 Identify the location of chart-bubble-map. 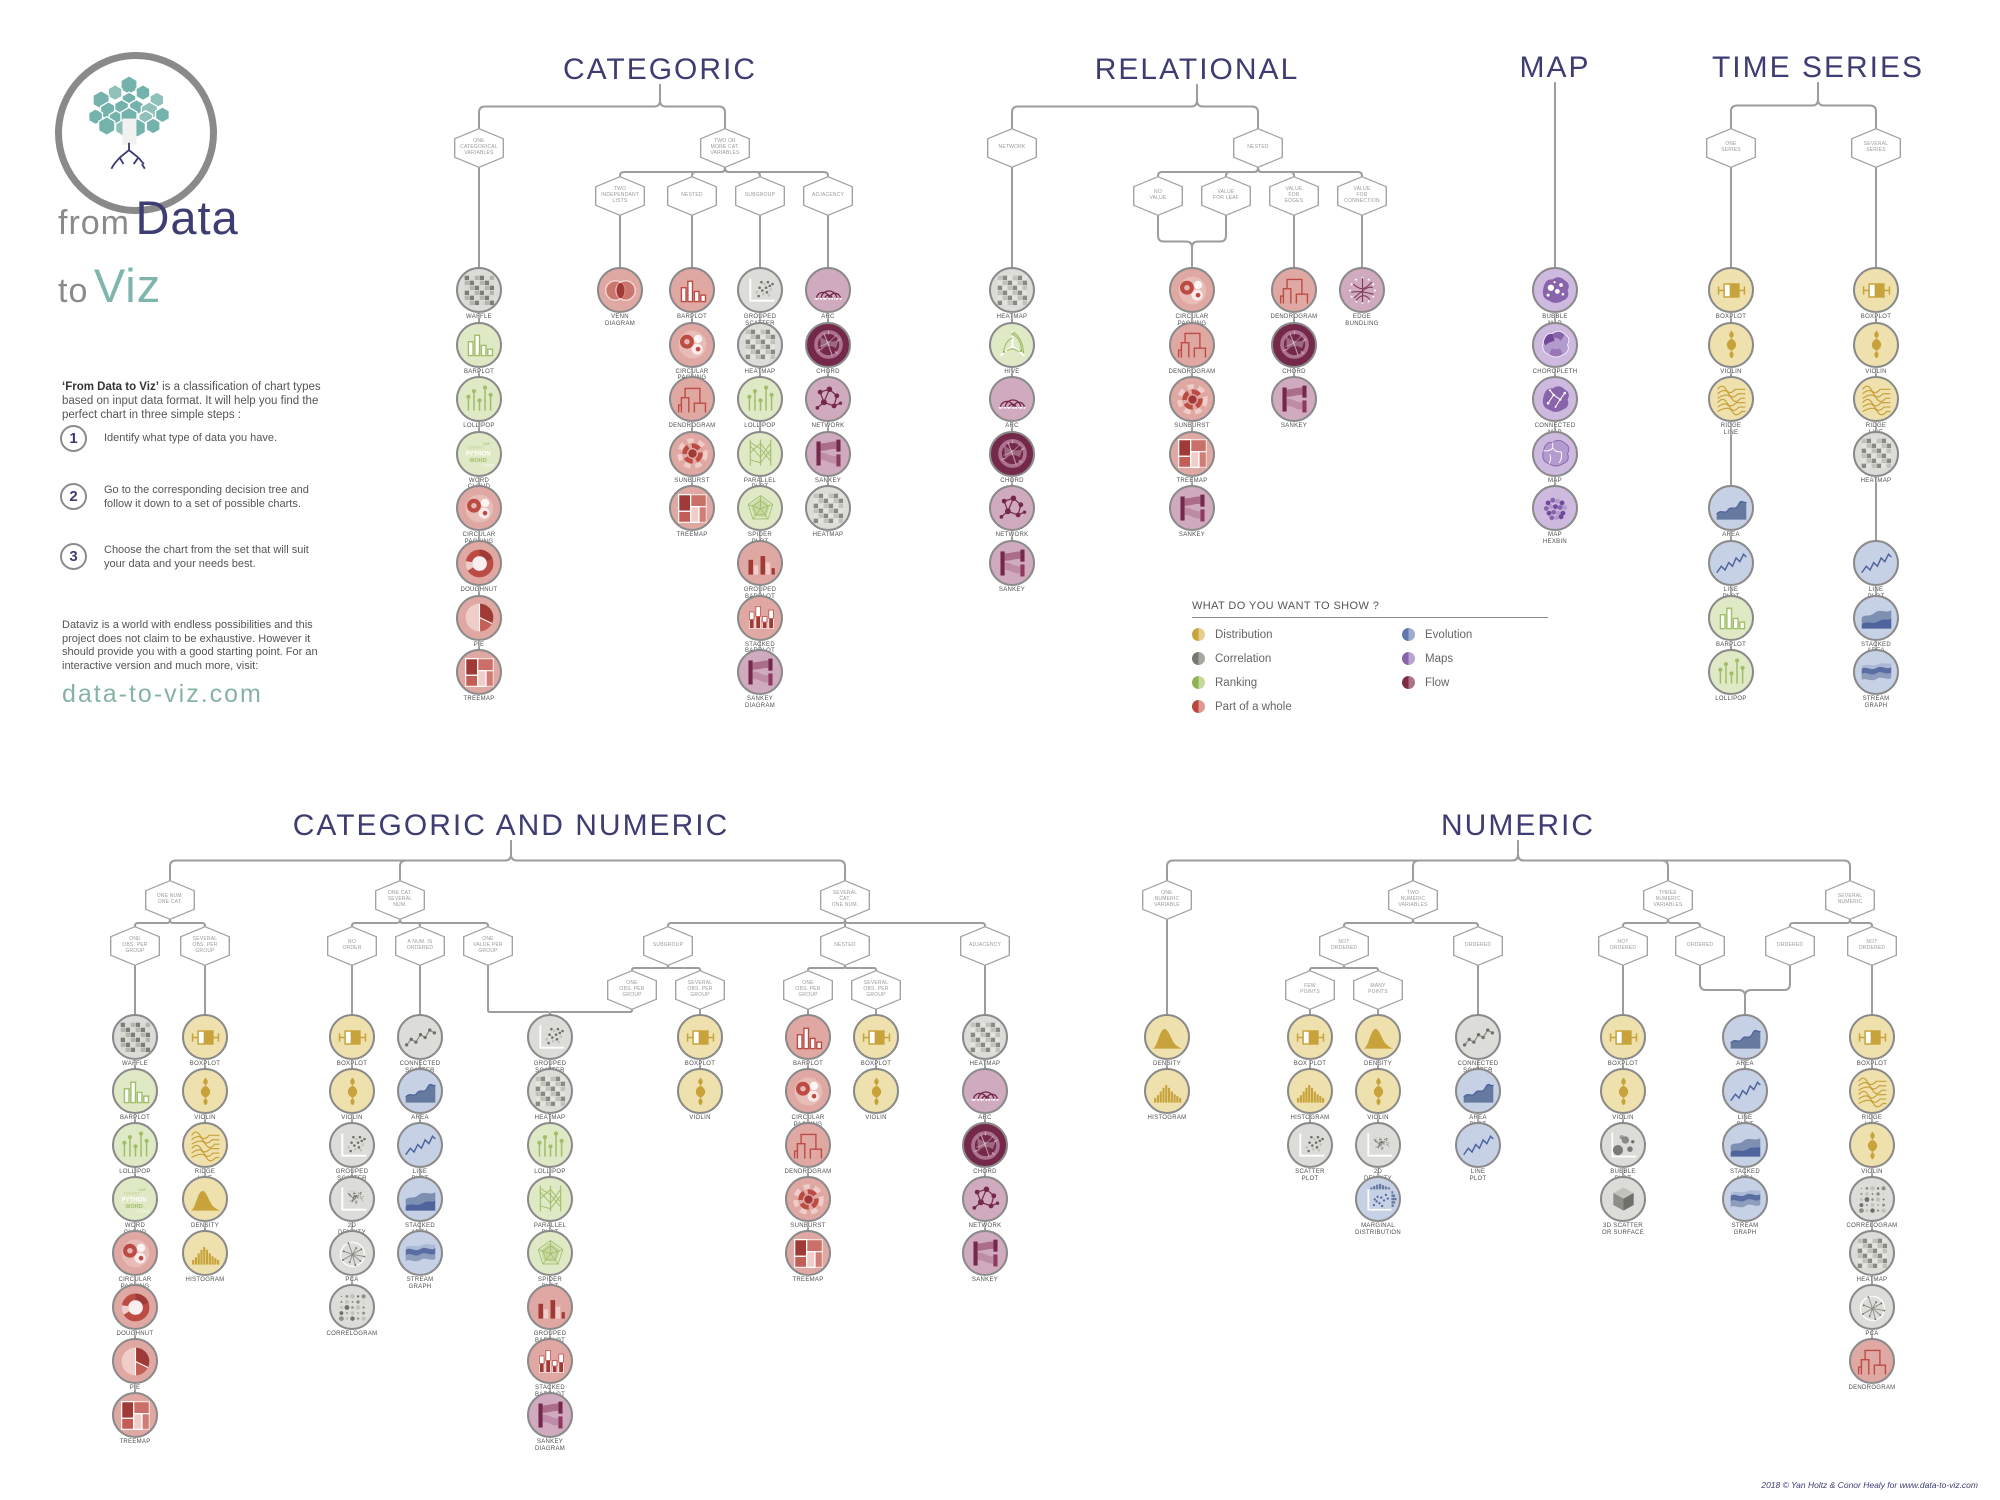
(1555, 290).